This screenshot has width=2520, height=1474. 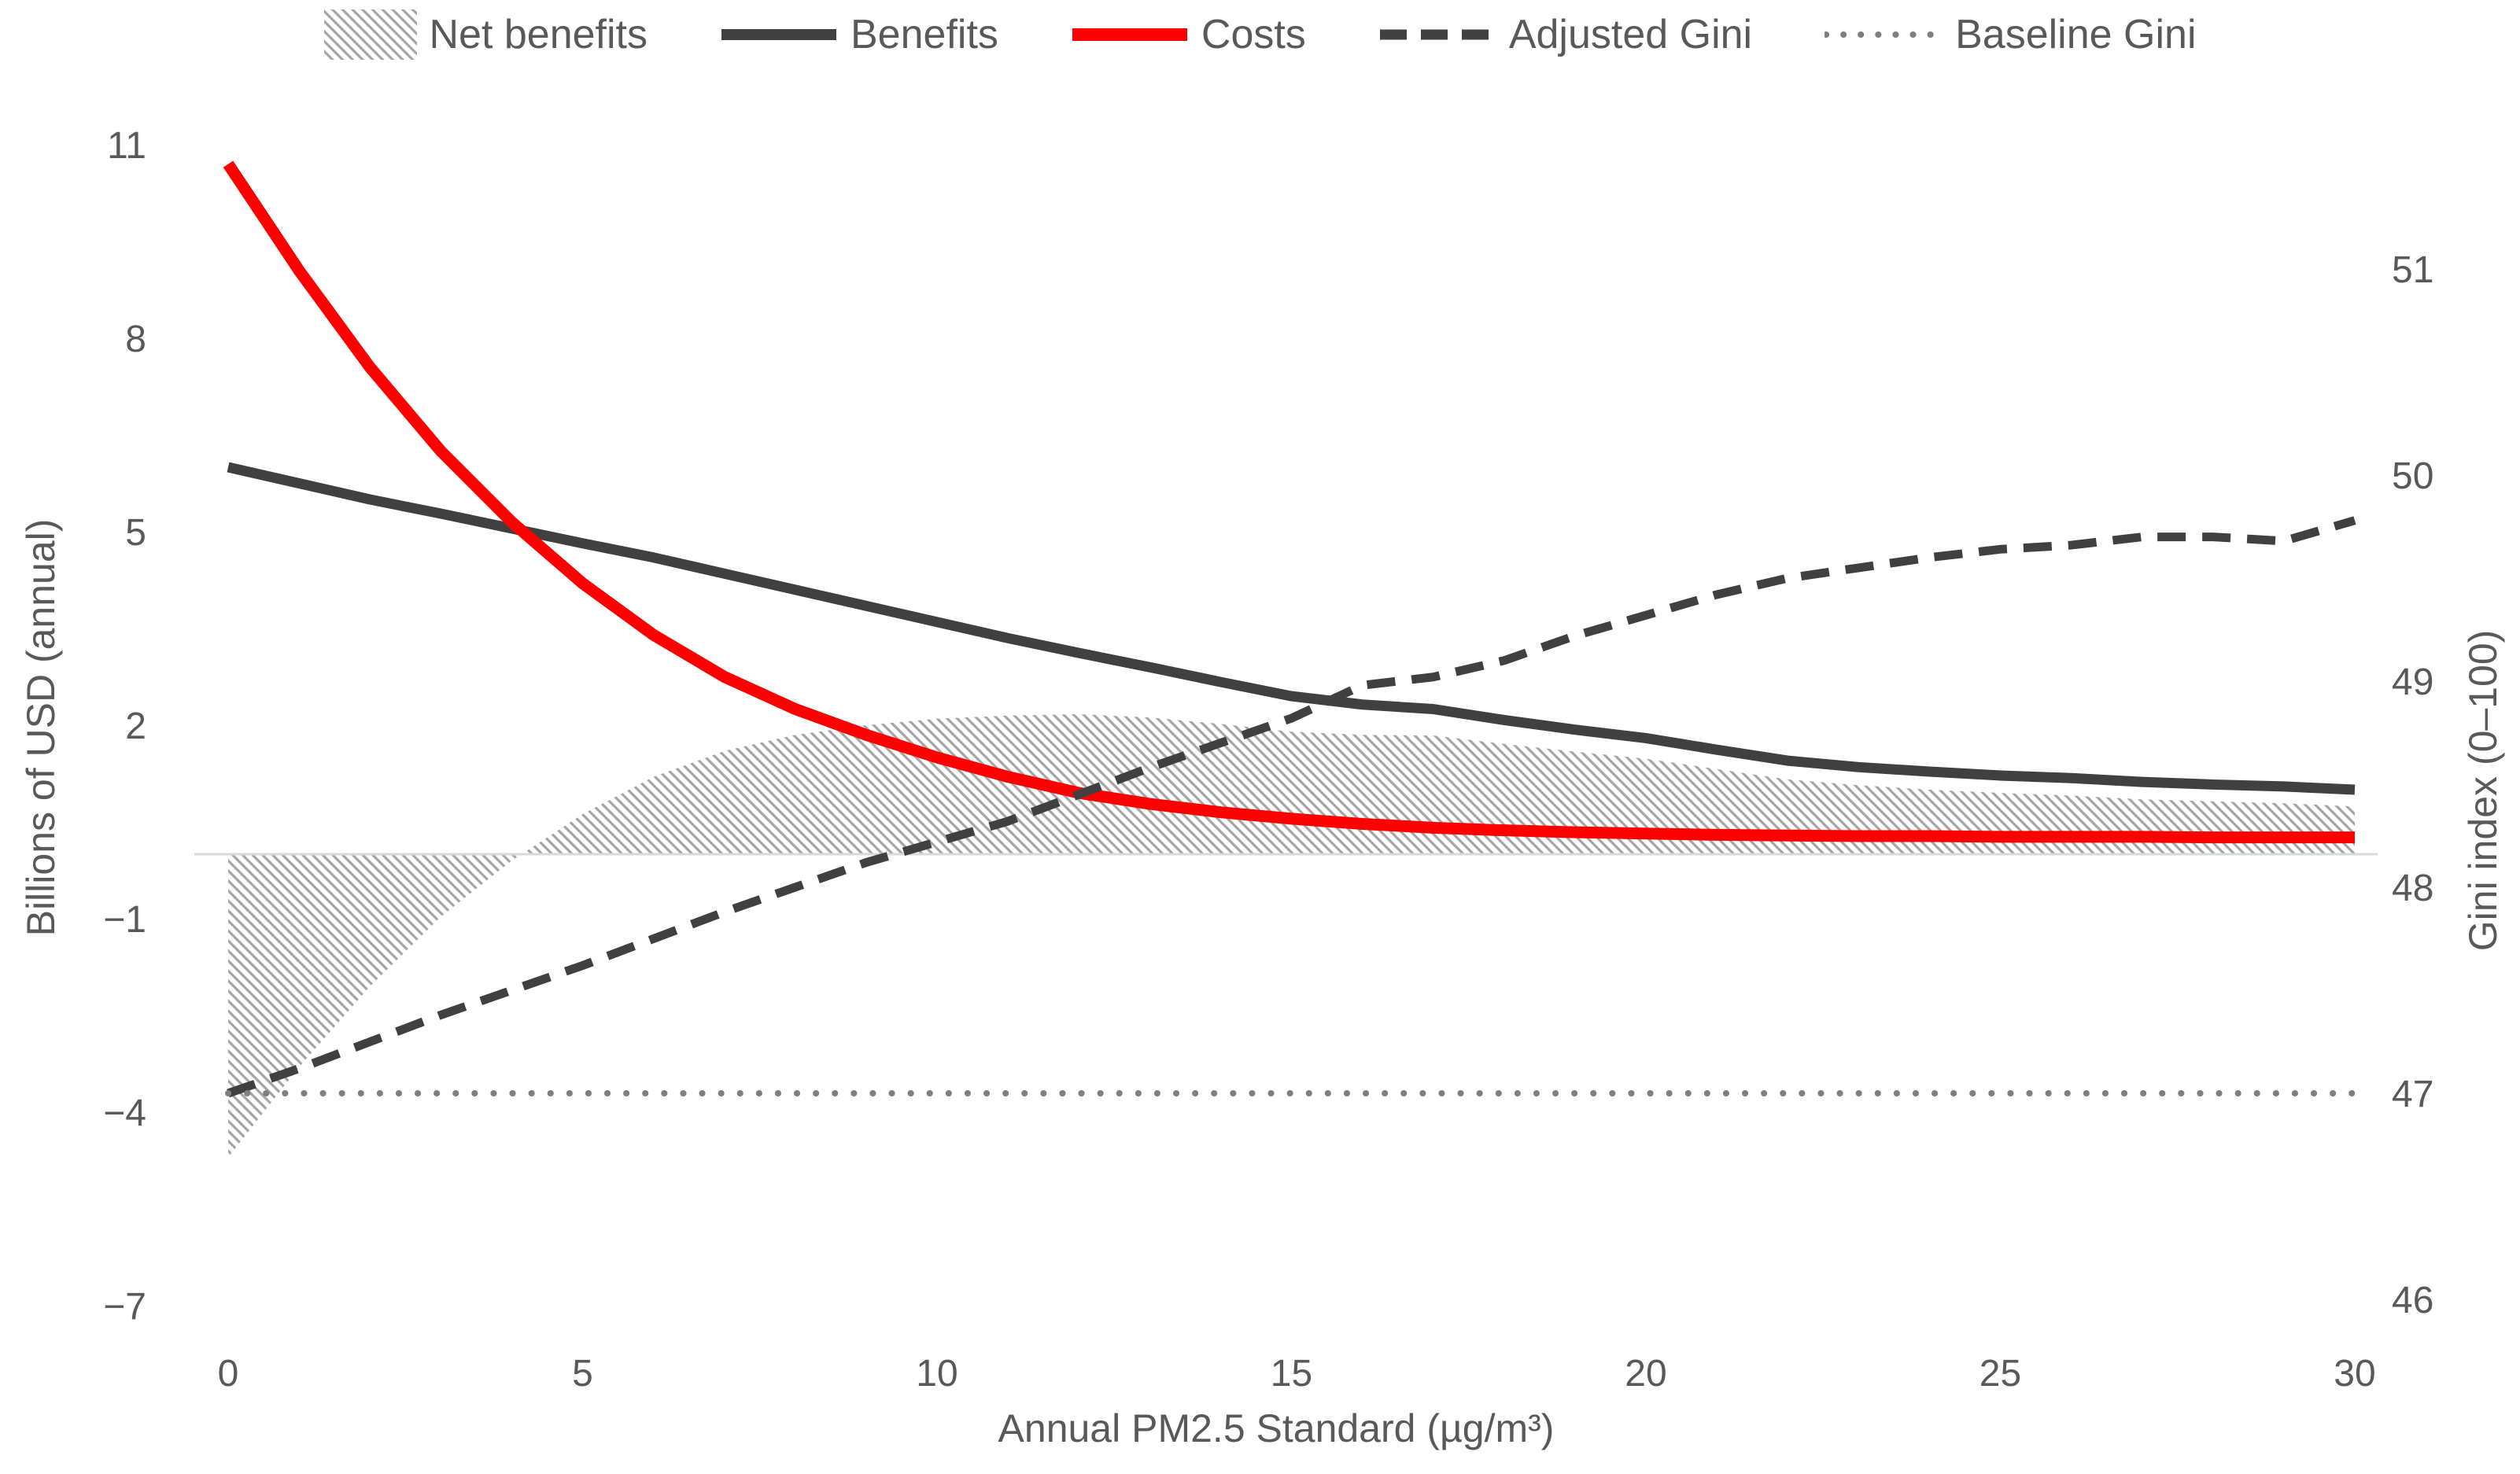 I want to click on x-axis-tick-label: 25, so click(x=2000, y=1374).